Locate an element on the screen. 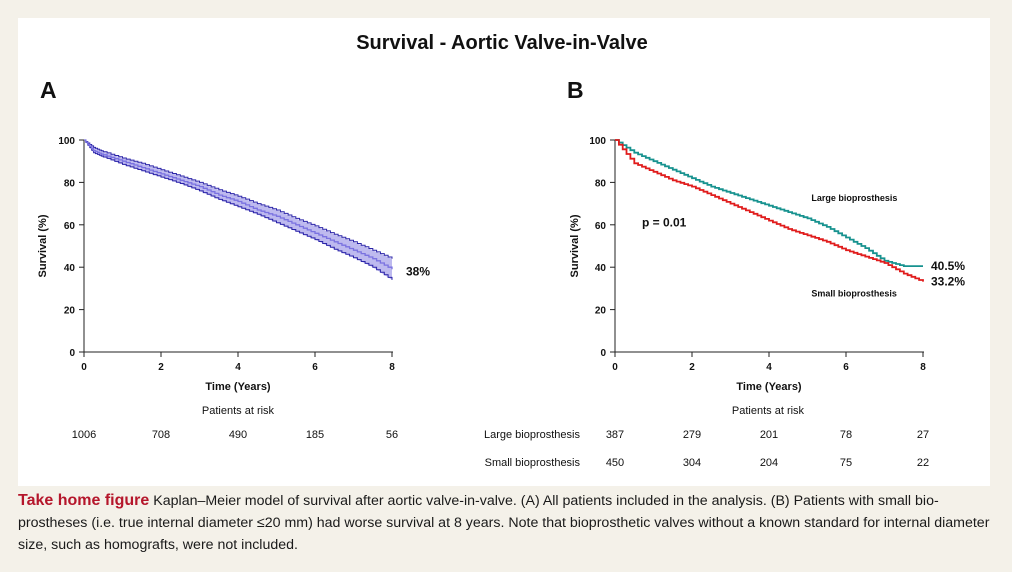 This screenshot has height=572, width=1012. panel-b-risk-value: 75 is located at coordinates (846, 463).